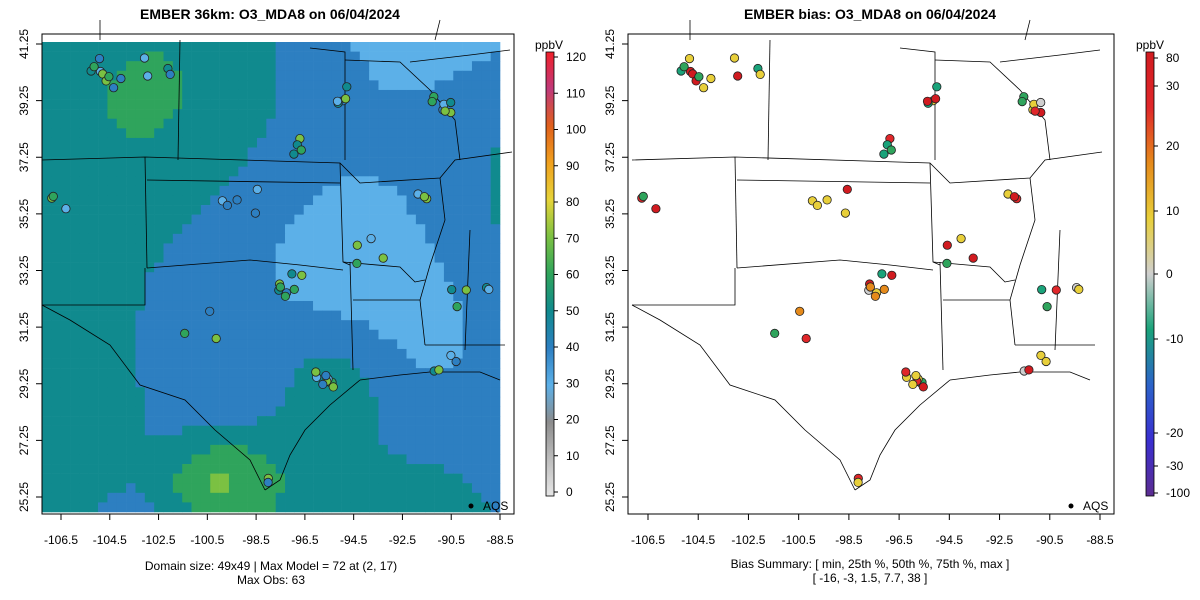 The image size is (1200, 600). What do you see at coordinates (947, 245) in the screenshot?
I see `site-marker` at bounding box center [947, 245].